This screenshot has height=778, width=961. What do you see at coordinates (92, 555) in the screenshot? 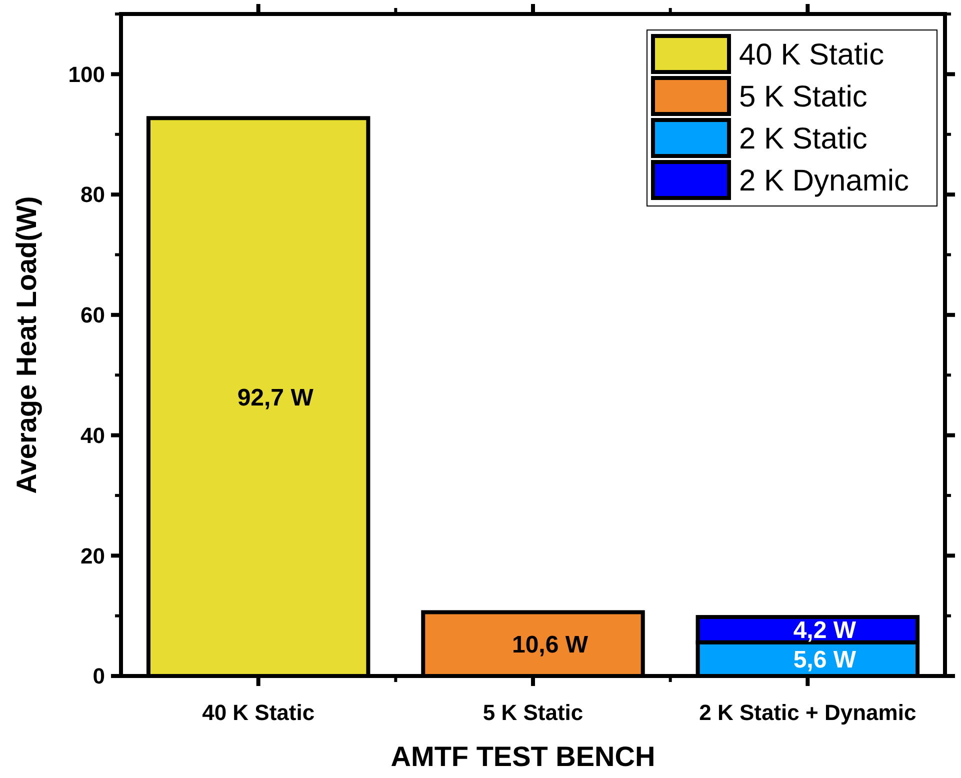
I see `y-tick-label: 20` at bounding box center [92, 555].